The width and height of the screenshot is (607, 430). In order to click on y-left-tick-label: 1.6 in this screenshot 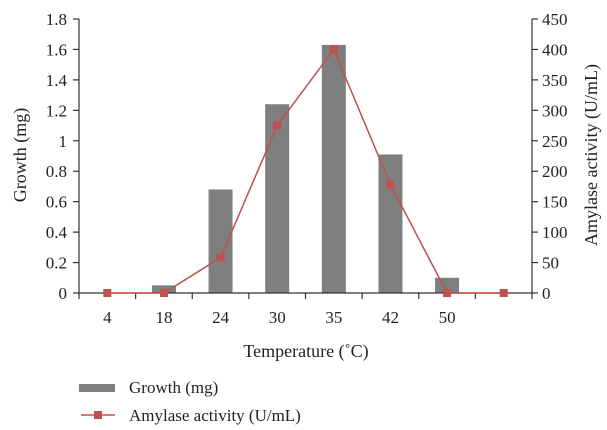, I will do `click(56, 49)`.